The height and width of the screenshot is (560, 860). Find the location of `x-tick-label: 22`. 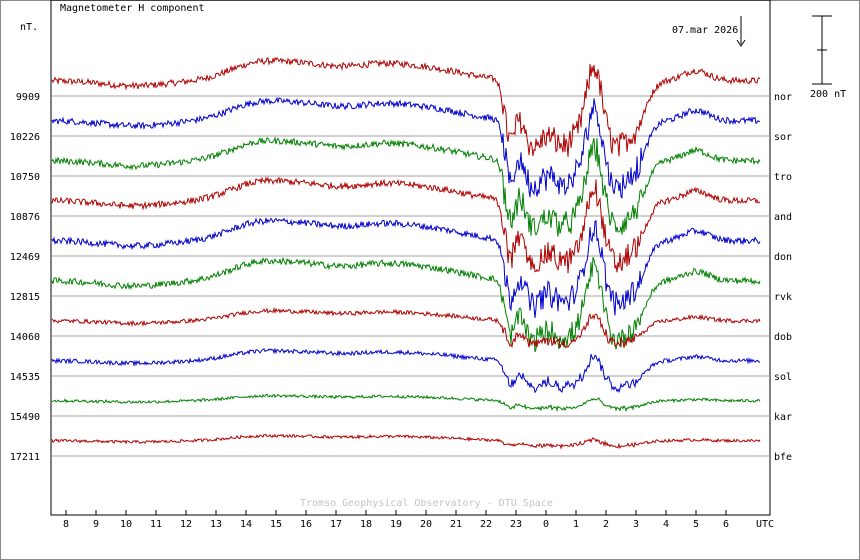

x-tick-label: 22 is located at coordinates (486, 524).